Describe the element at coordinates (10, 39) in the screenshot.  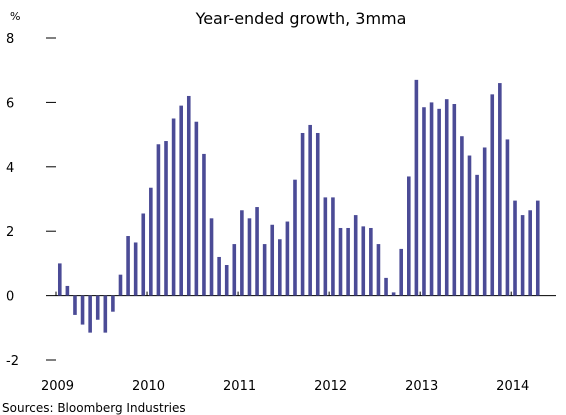
I see `y-tick-label: 8` at that location.